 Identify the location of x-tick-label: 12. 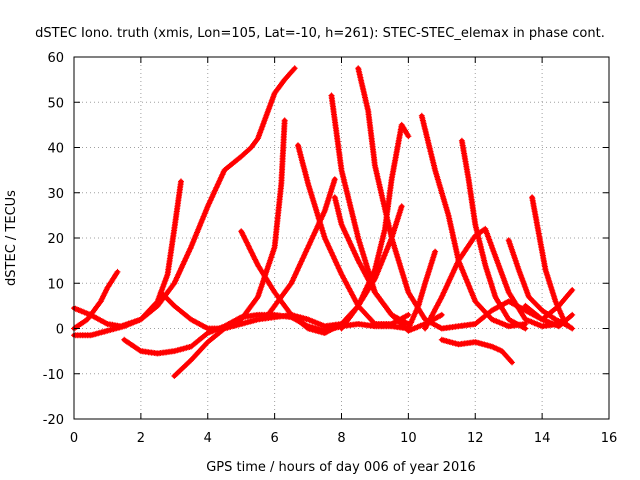
(475, 438).